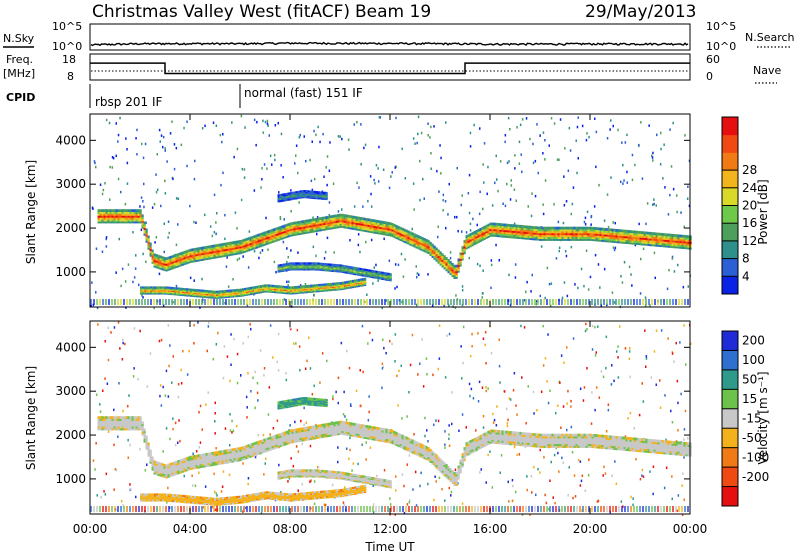 The height and width of the screenshot is (554, 800). I want to click on freq-panel: Freq. [MHz] 18 8 60 0 Nave, so click(392, 68).